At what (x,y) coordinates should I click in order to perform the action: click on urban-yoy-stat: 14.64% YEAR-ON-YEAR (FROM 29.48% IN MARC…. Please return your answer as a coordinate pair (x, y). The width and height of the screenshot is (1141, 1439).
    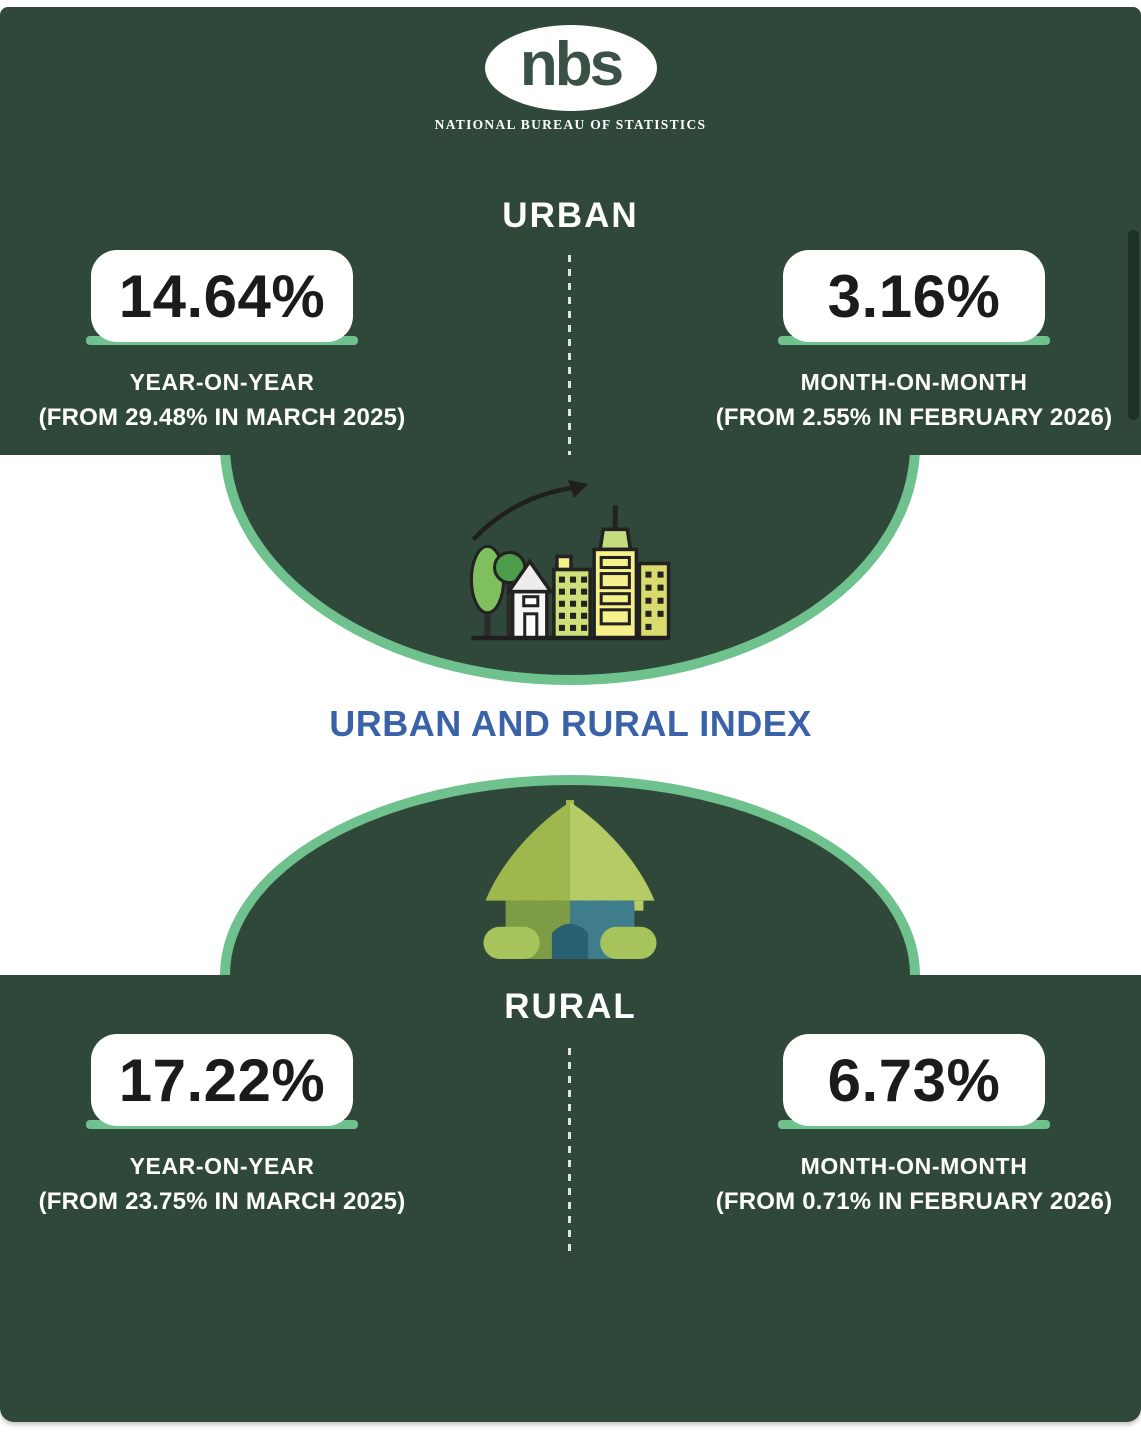
    Looking at the image, I should click on (222, 341).